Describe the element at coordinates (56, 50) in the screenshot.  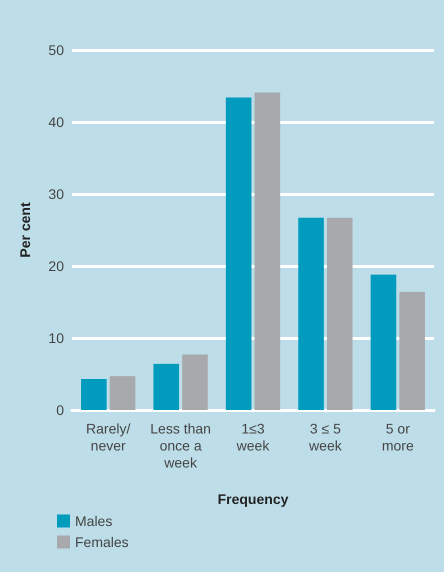
I see `y-tick-label: 50` at that location.